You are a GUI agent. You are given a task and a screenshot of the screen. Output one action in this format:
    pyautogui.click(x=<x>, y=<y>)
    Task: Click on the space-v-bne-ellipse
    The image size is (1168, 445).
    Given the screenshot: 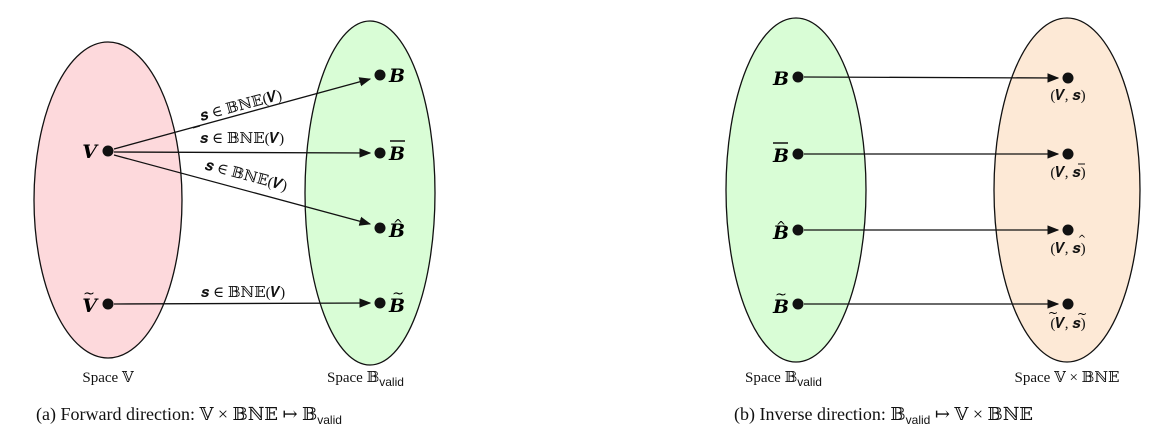 What is the action you would take?
    pyautogui.click(x=1067, y=190)
    